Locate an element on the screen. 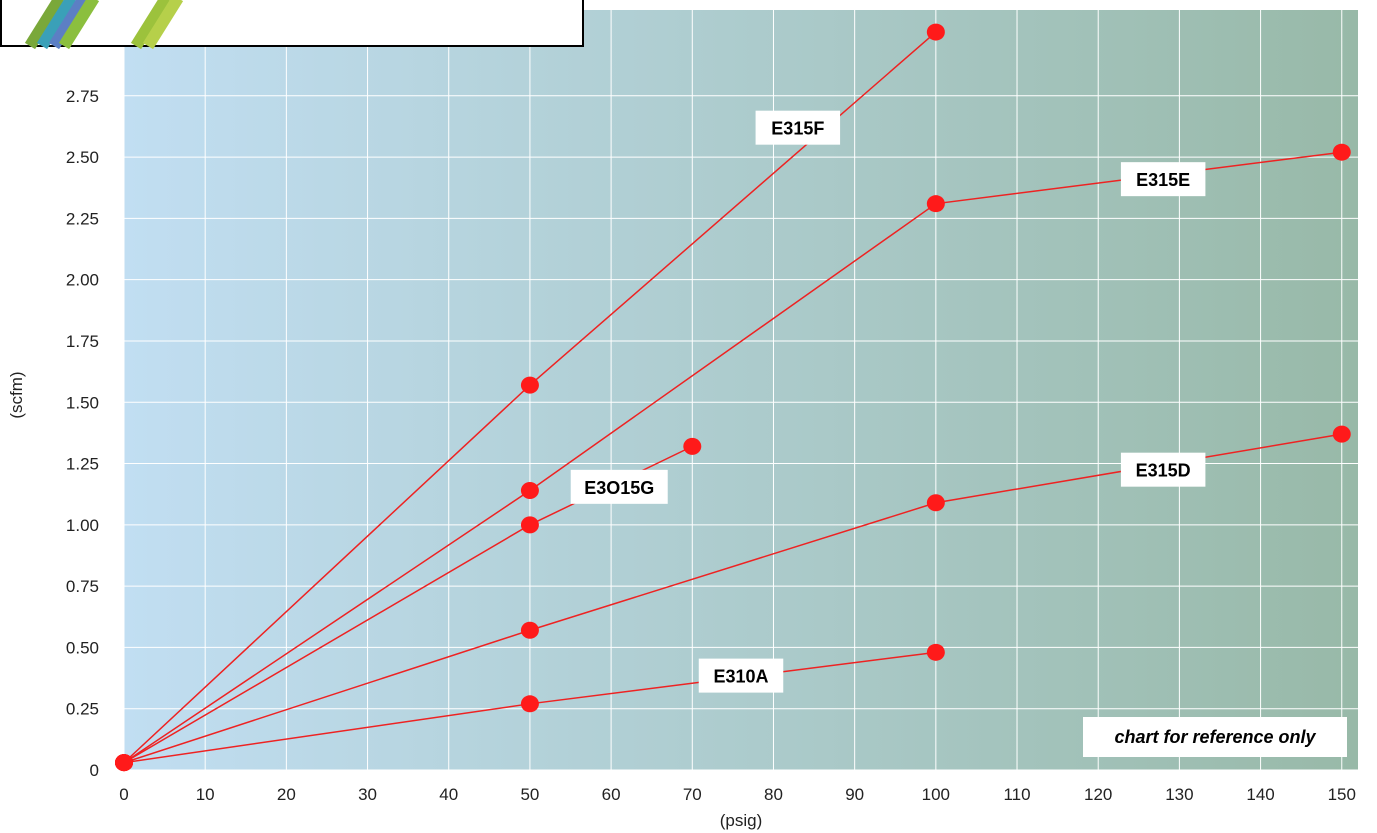 This screenshot has width=1377, height=833. x-tick-label: 140 is located at coordinates (1260, 794).